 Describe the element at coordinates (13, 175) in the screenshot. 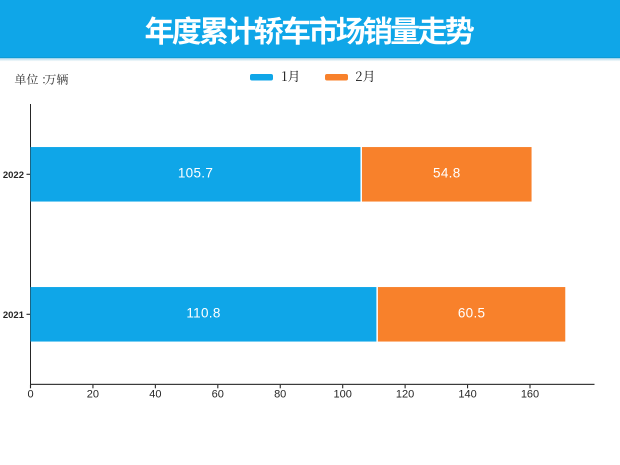

I see `svg-text: 2022` at that location.